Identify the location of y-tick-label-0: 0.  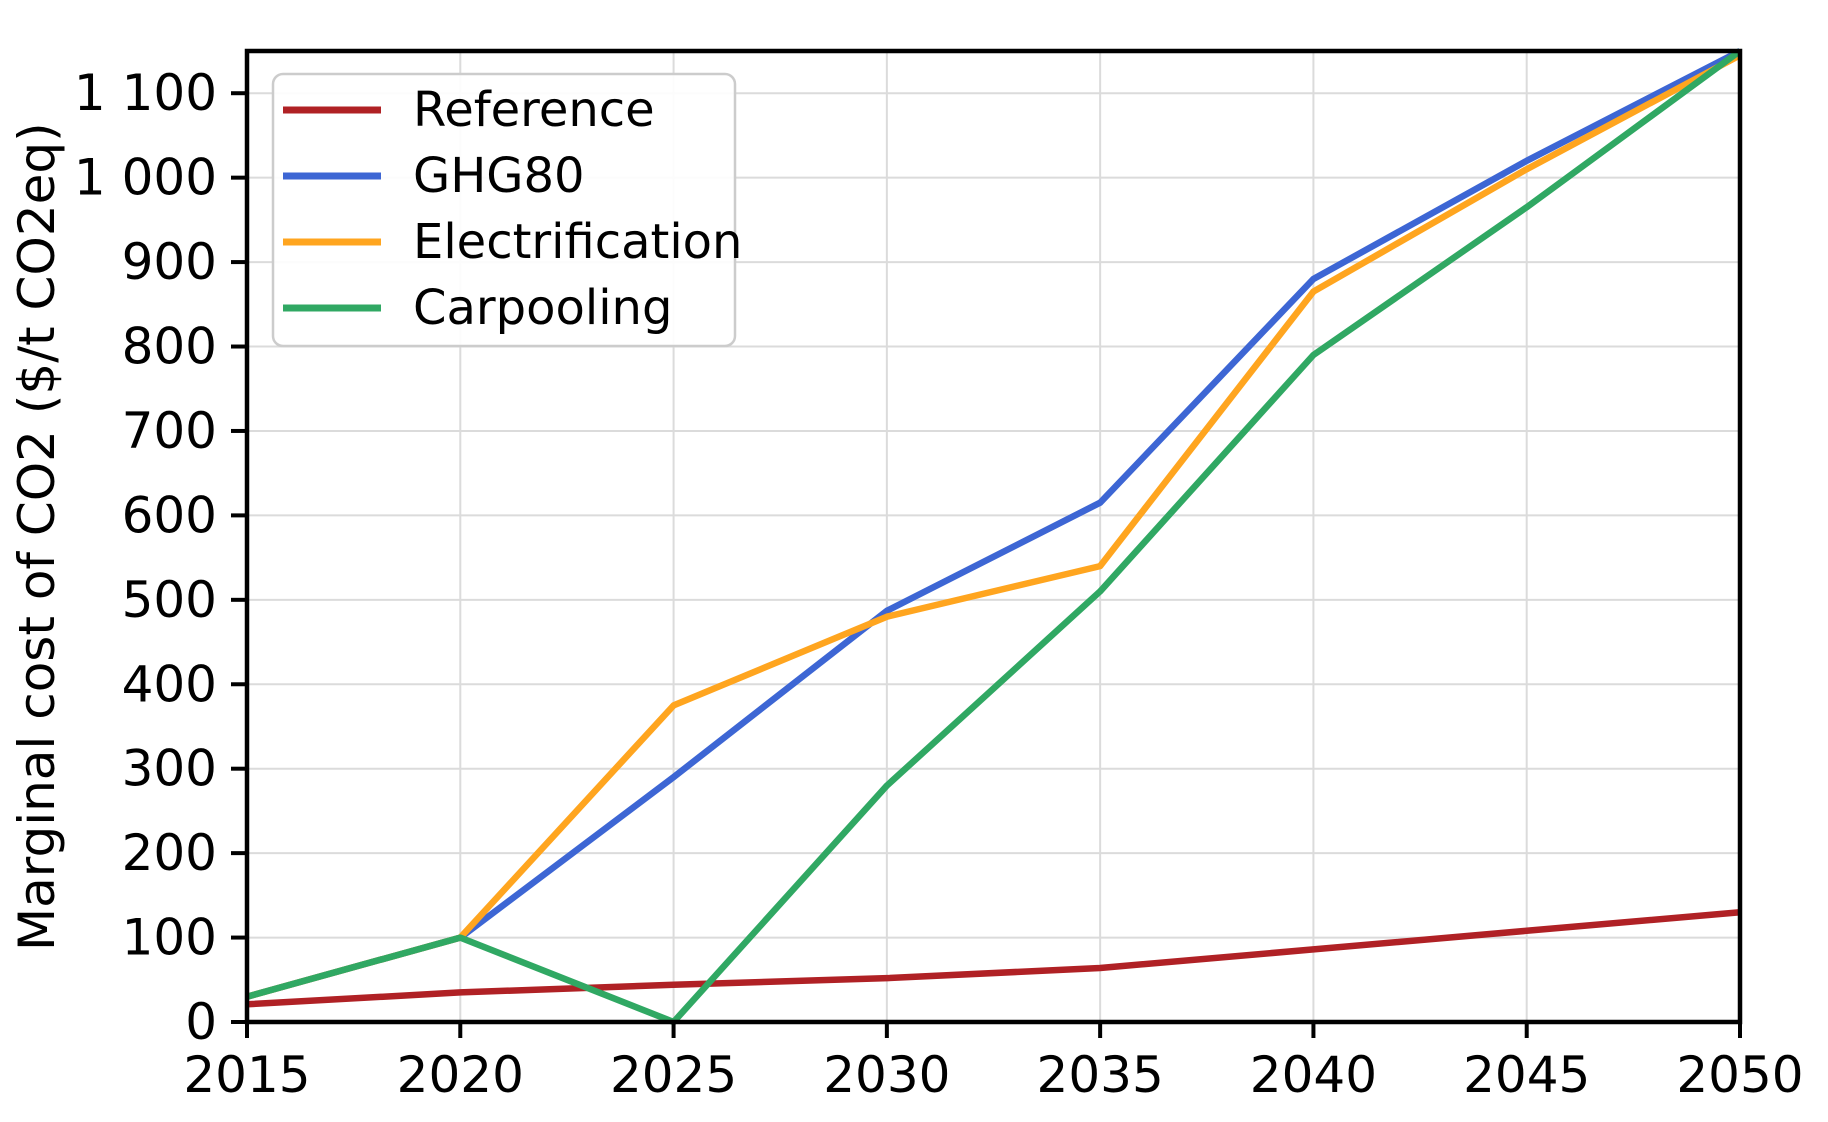
(201, 1022).